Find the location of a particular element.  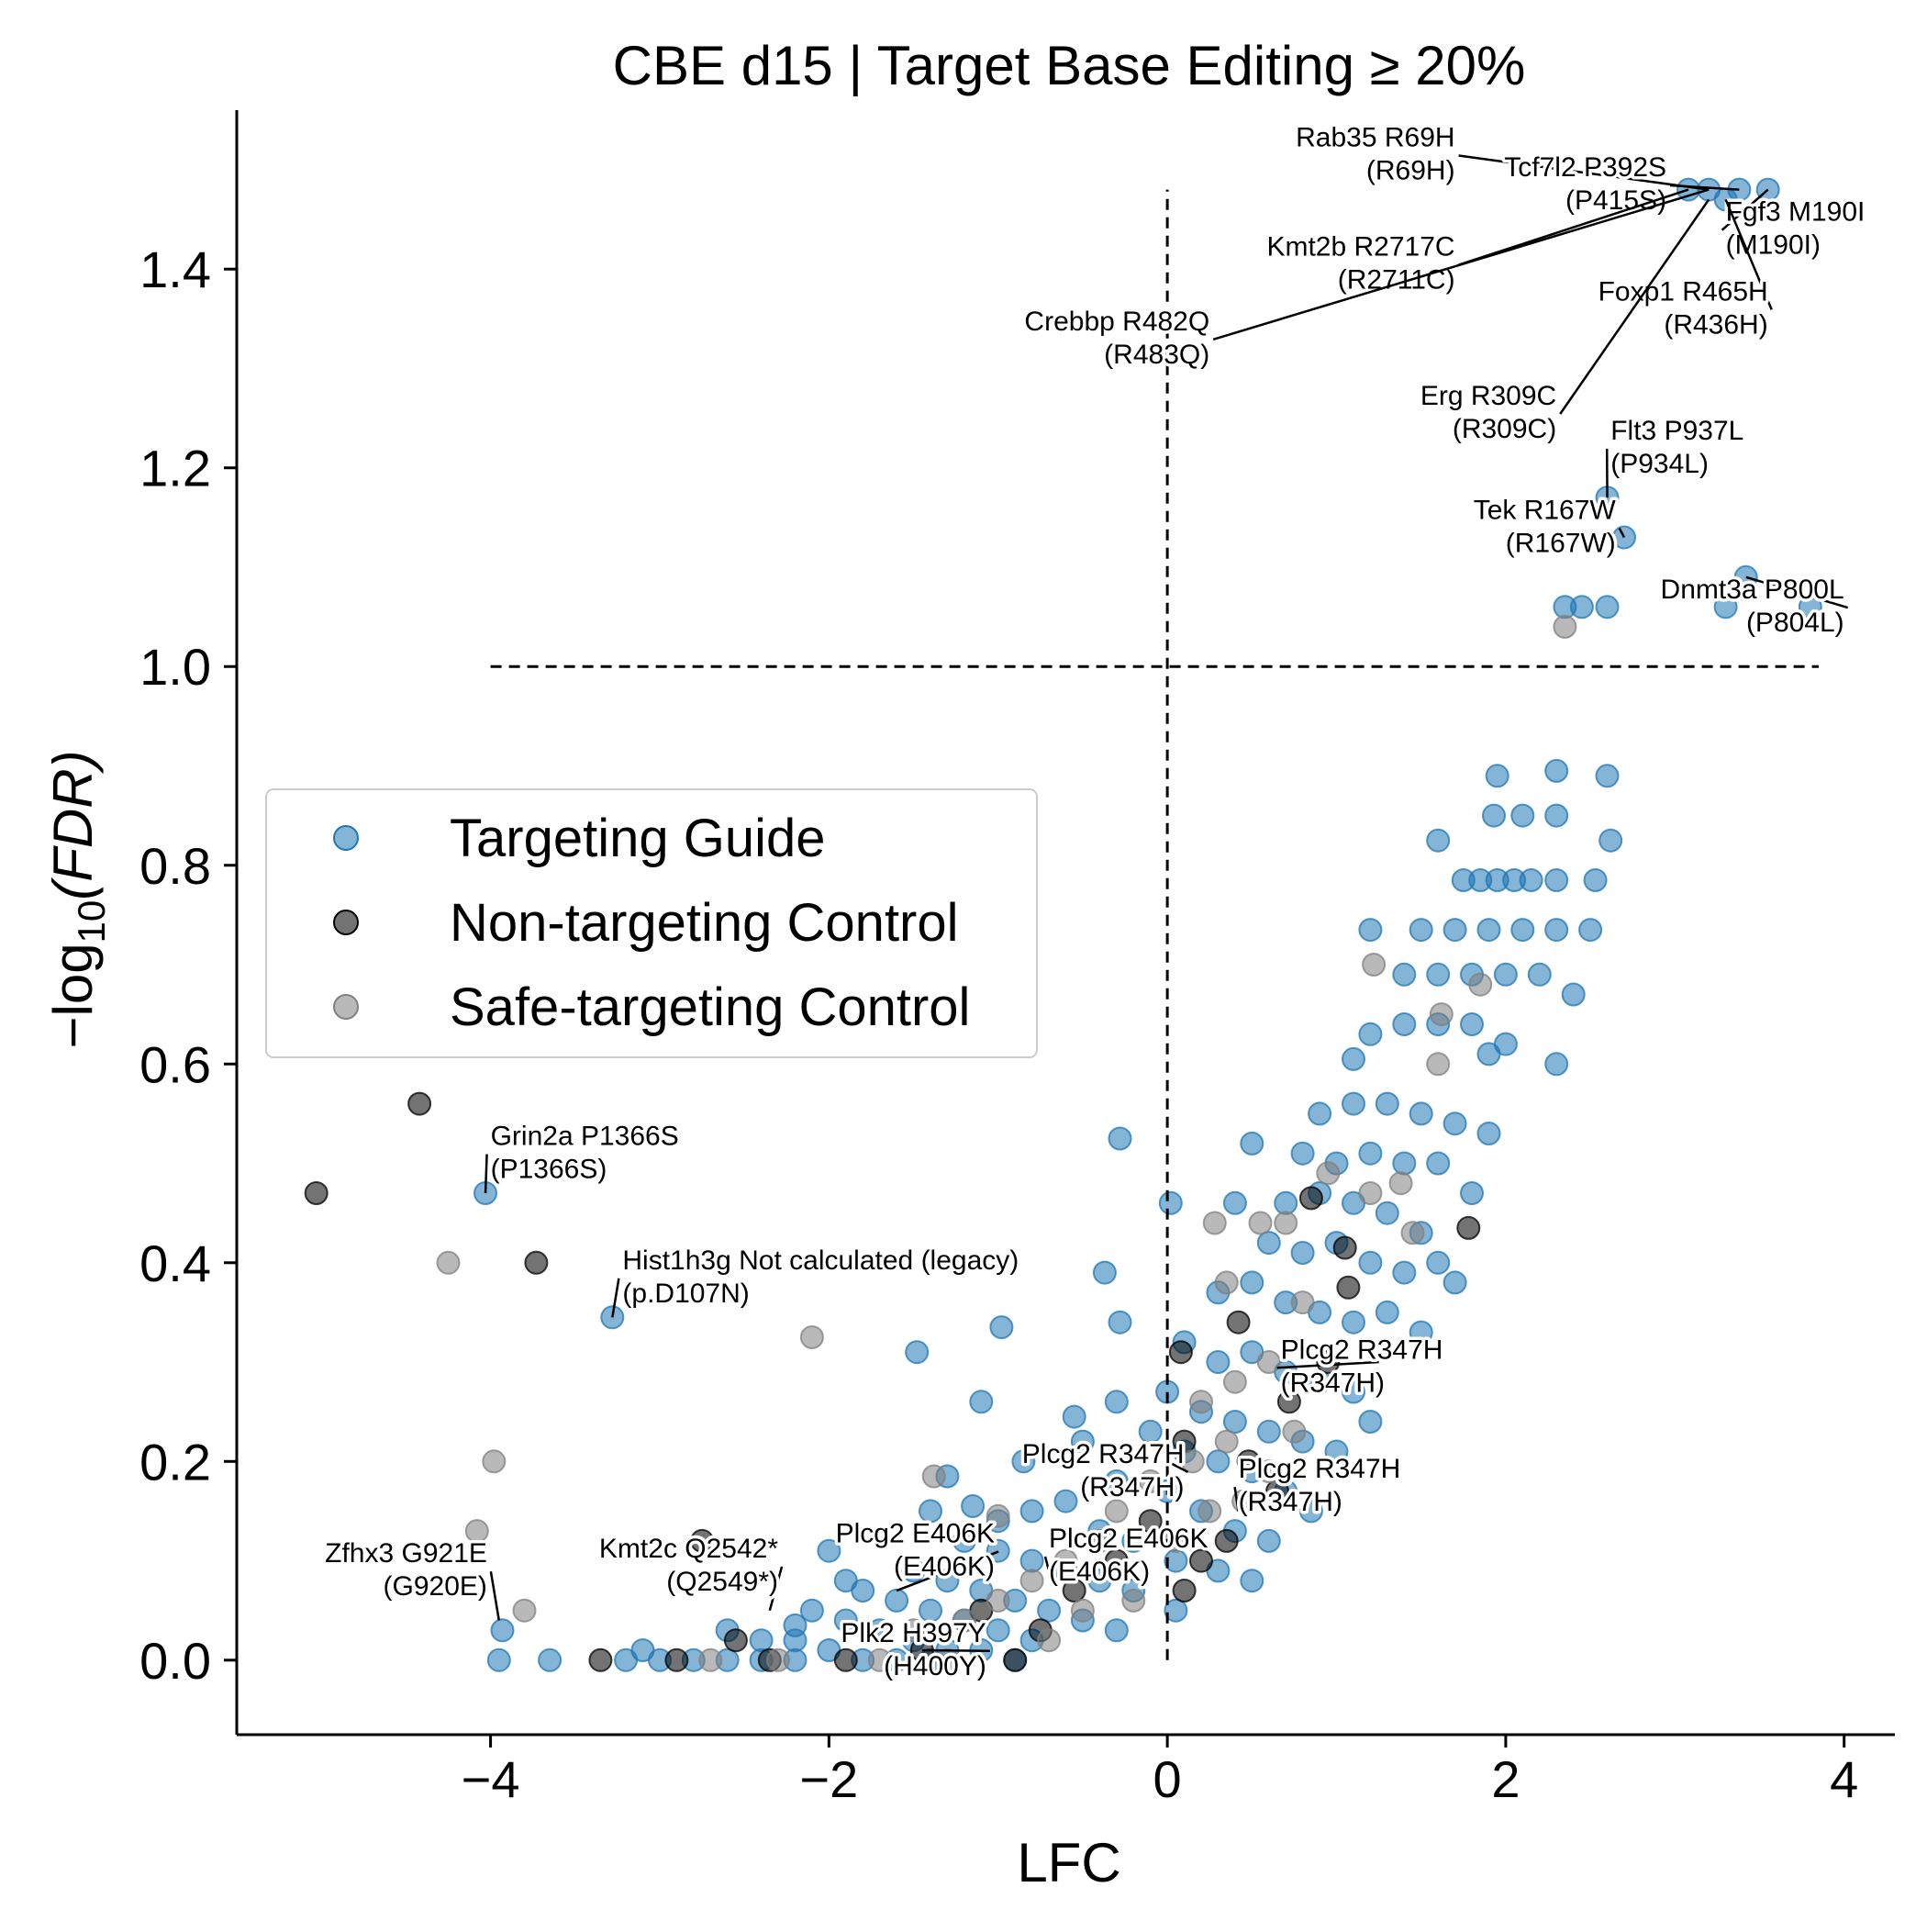

annotation-label: Plcg2 R347H is located at coordinates (1320, 1469).